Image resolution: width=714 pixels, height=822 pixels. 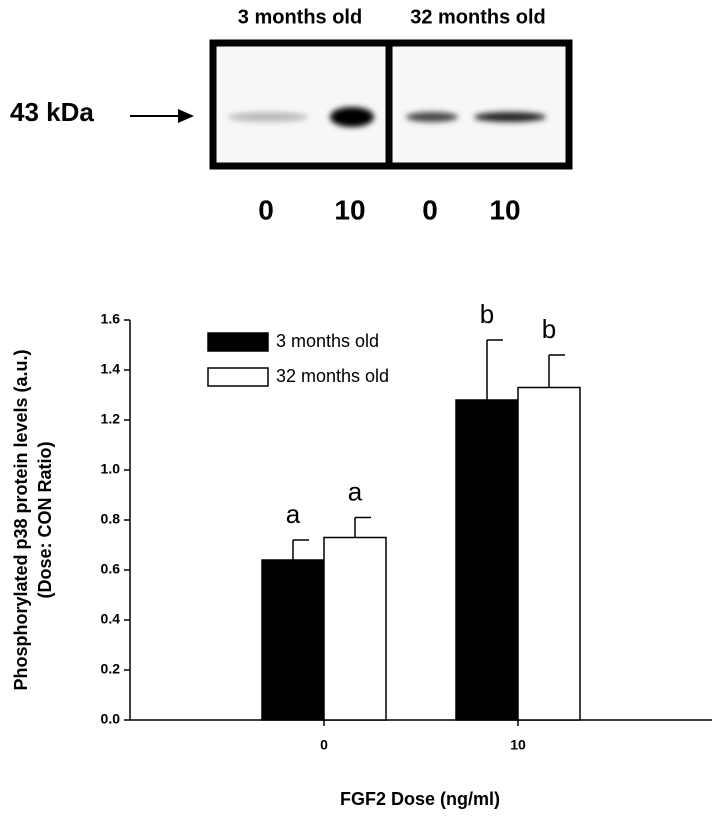 What do you see at coordinates (21, 519) in the screenshot?
I see `y-axis-label: Phosphorylated p38 protein levels (a.u.)` at bounding box center [21, 519].